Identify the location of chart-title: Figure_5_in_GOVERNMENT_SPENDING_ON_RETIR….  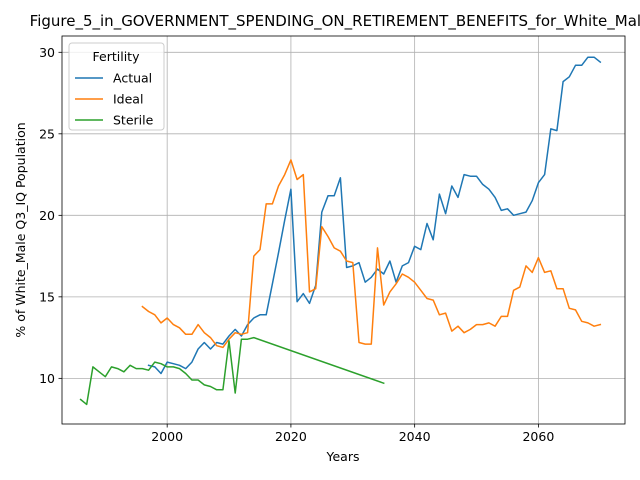
(335, 21).